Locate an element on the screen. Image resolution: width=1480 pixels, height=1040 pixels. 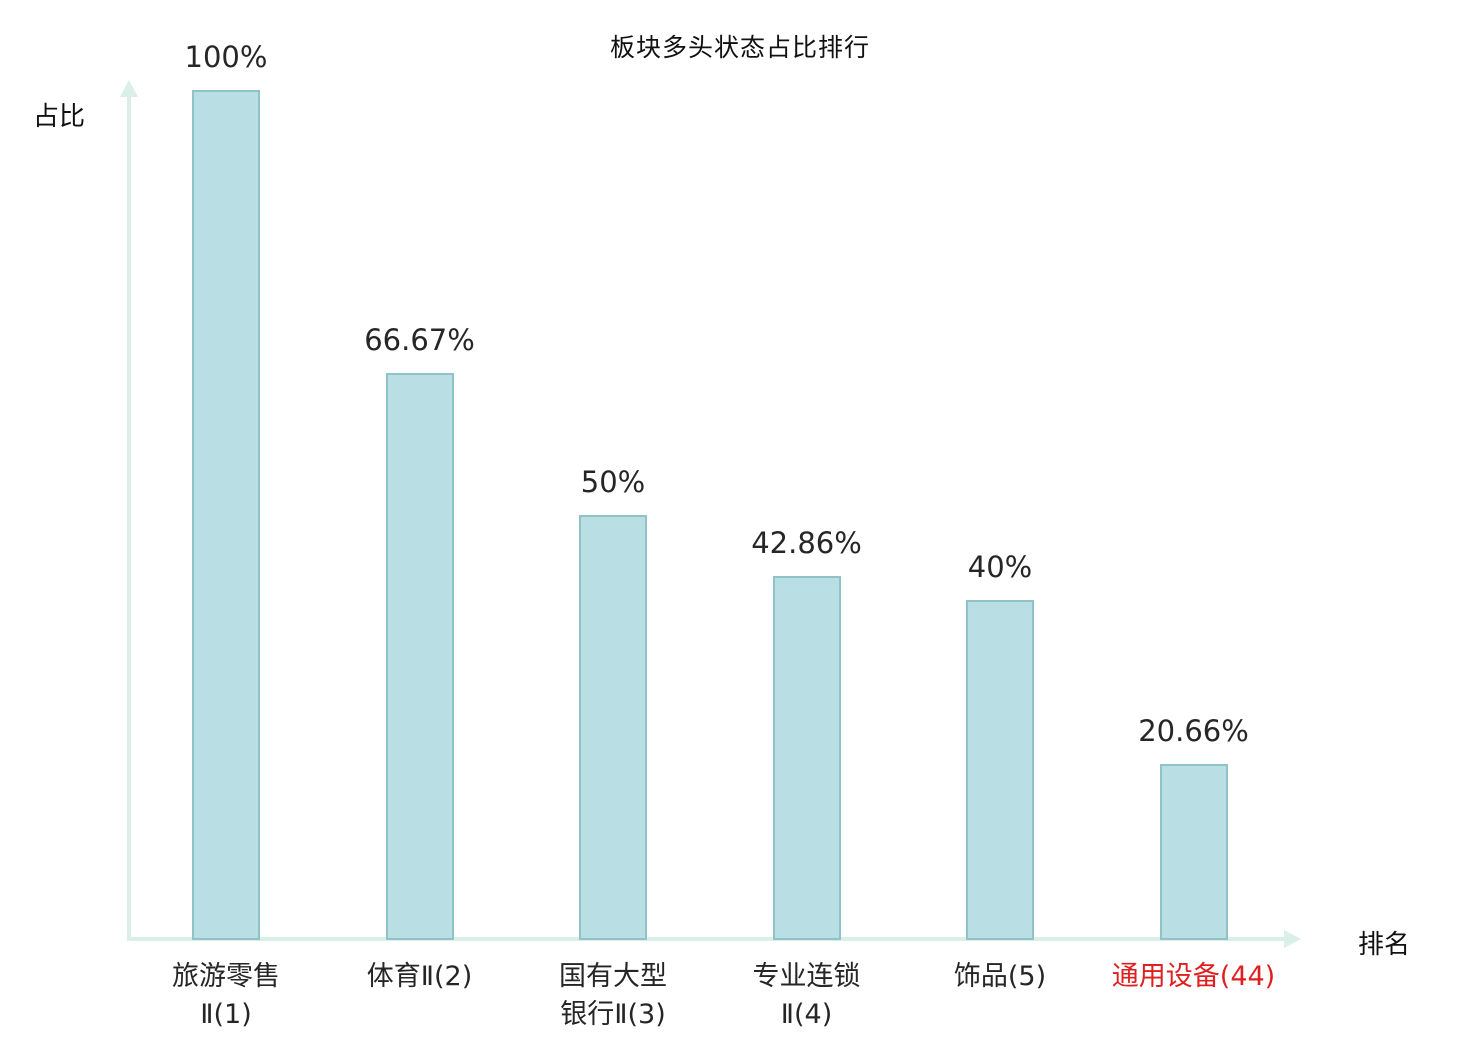
x-axis-label: 排名 is located at coordinates (1384, 945).